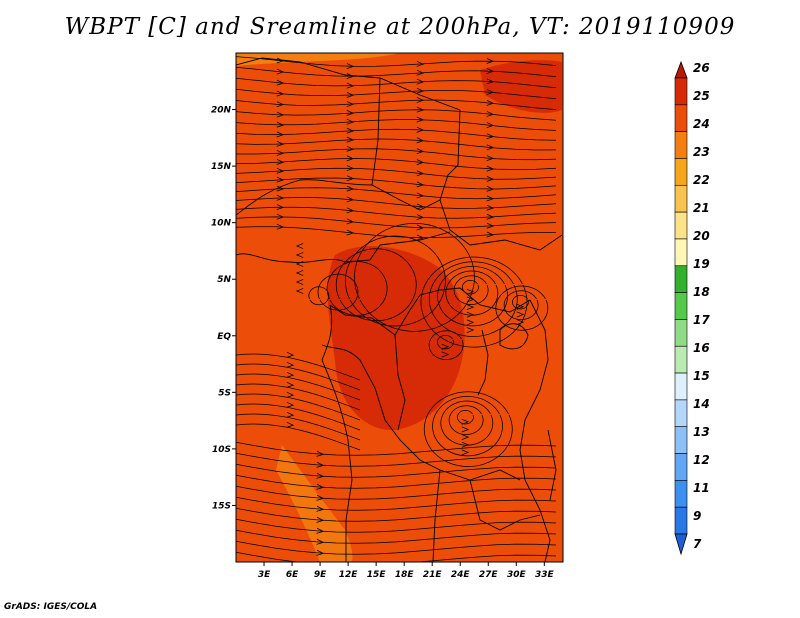  Describe the element at coordinates (701, 264) in the screenshot. I see `colorbar-label: 19` at that location.